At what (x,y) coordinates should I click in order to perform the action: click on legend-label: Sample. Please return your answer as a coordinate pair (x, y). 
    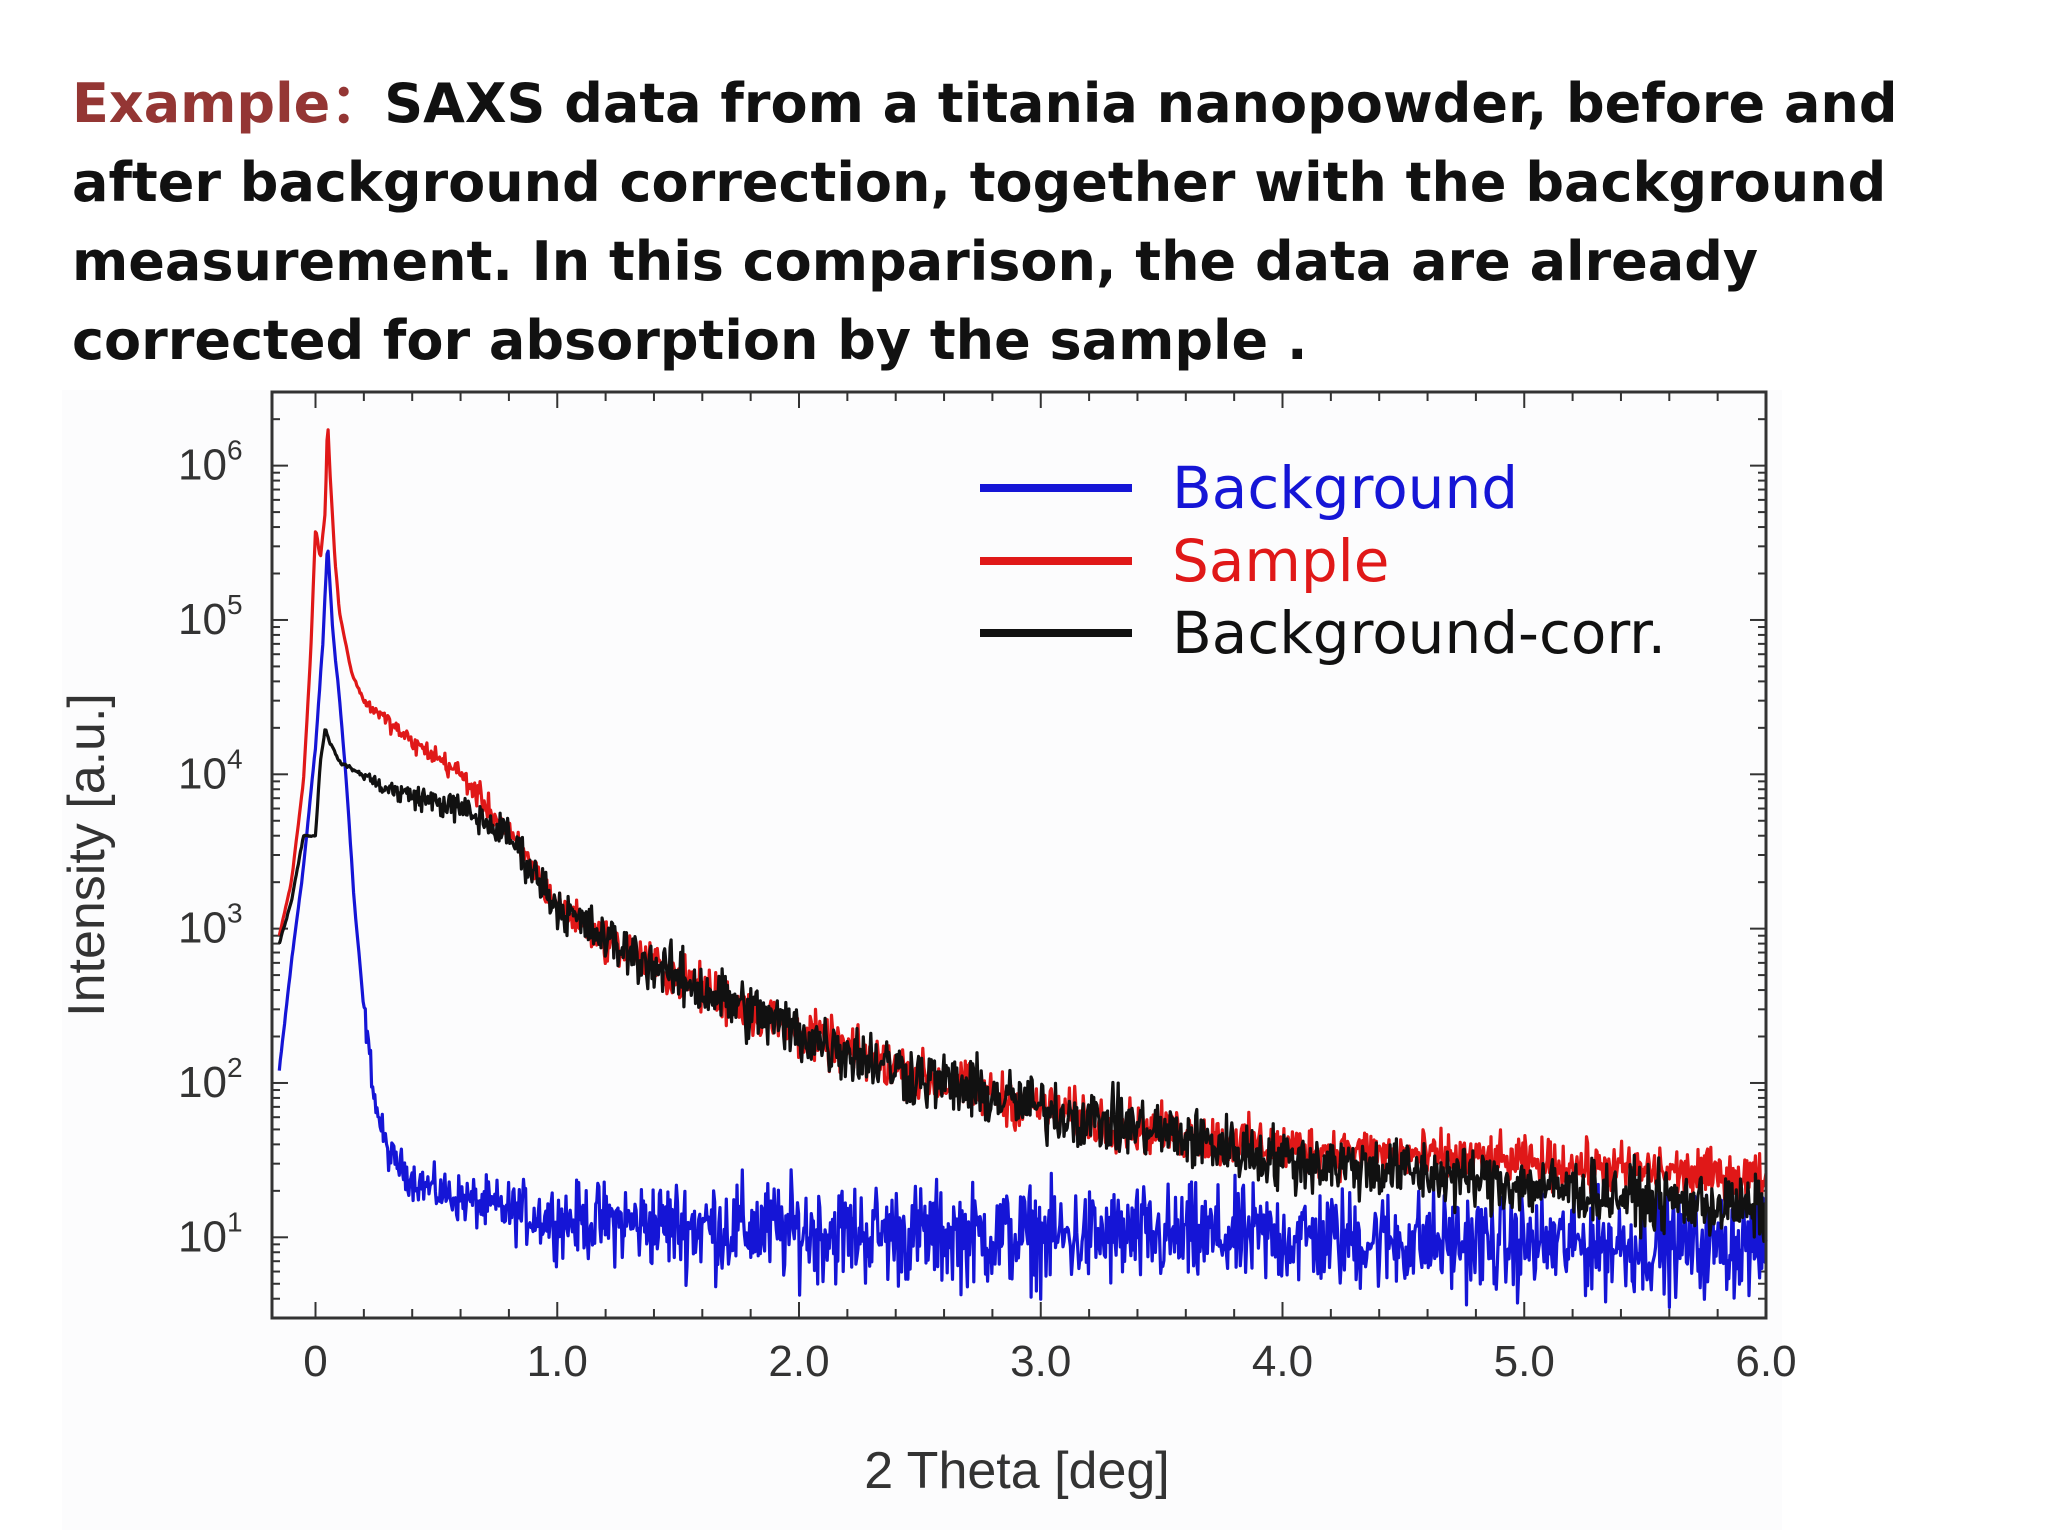
    Looking at the image, I should click on (1280, 561).